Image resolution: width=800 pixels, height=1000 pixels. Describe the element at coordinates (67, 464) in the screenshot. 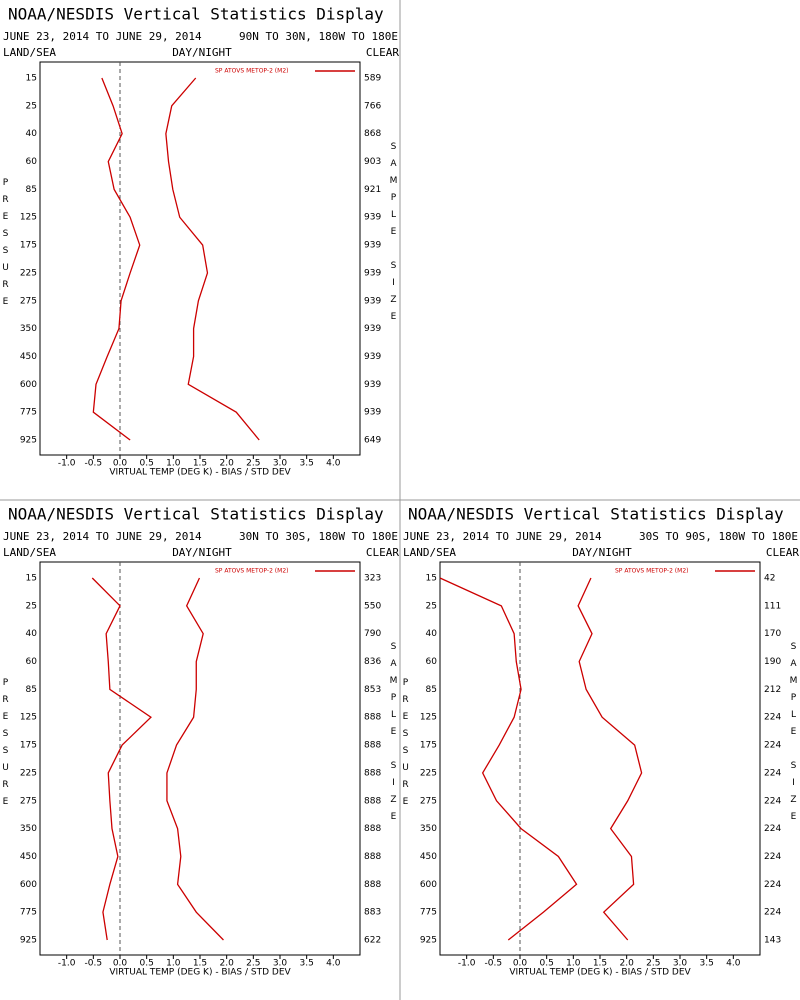

I see `x-tick-label: -1.0` at that location.